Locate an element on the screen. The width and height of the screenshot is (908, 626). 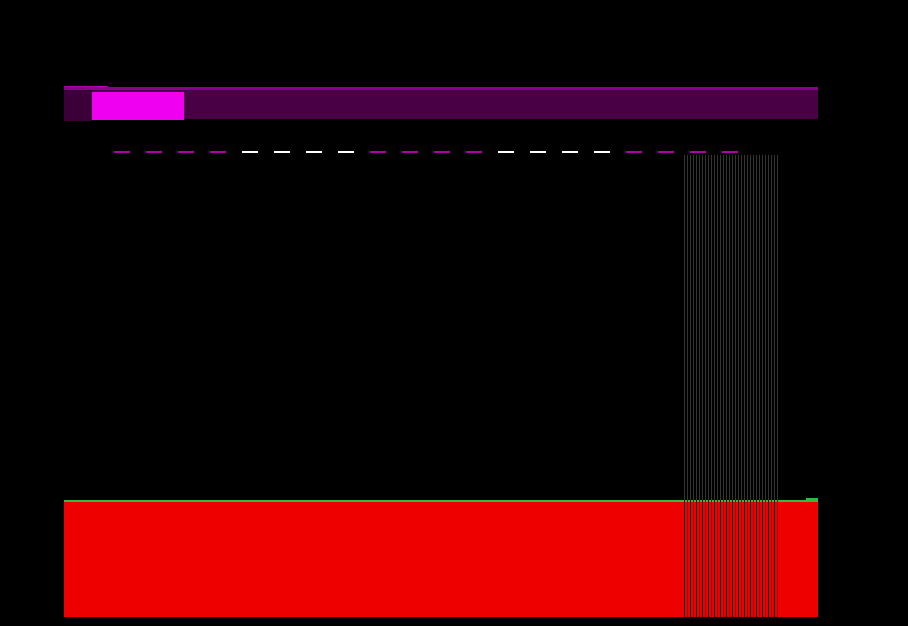
progress-bar-track is located at coordinates (441, 104).